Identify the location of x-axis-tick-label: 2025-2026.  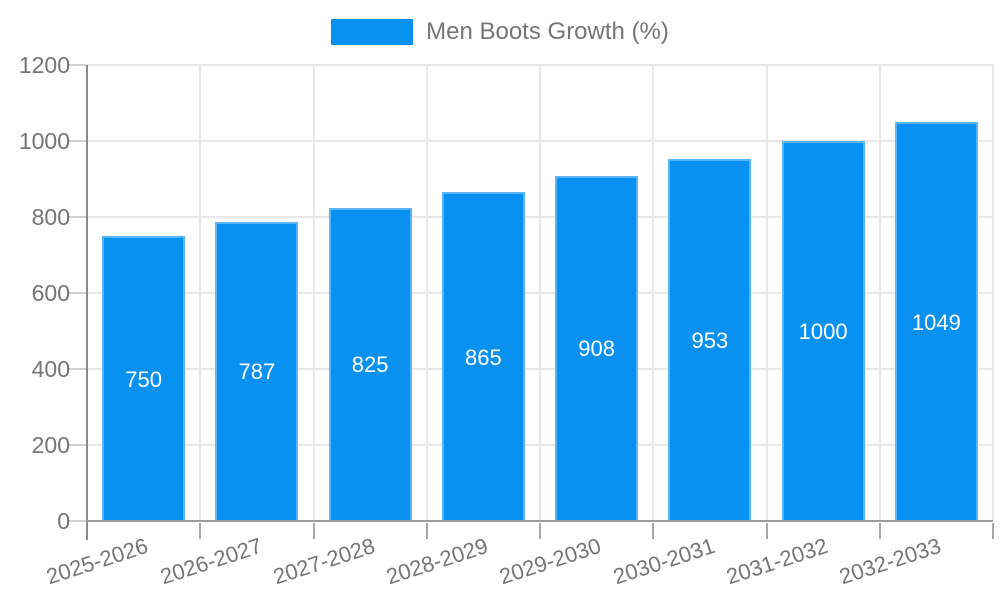
(97, 561).